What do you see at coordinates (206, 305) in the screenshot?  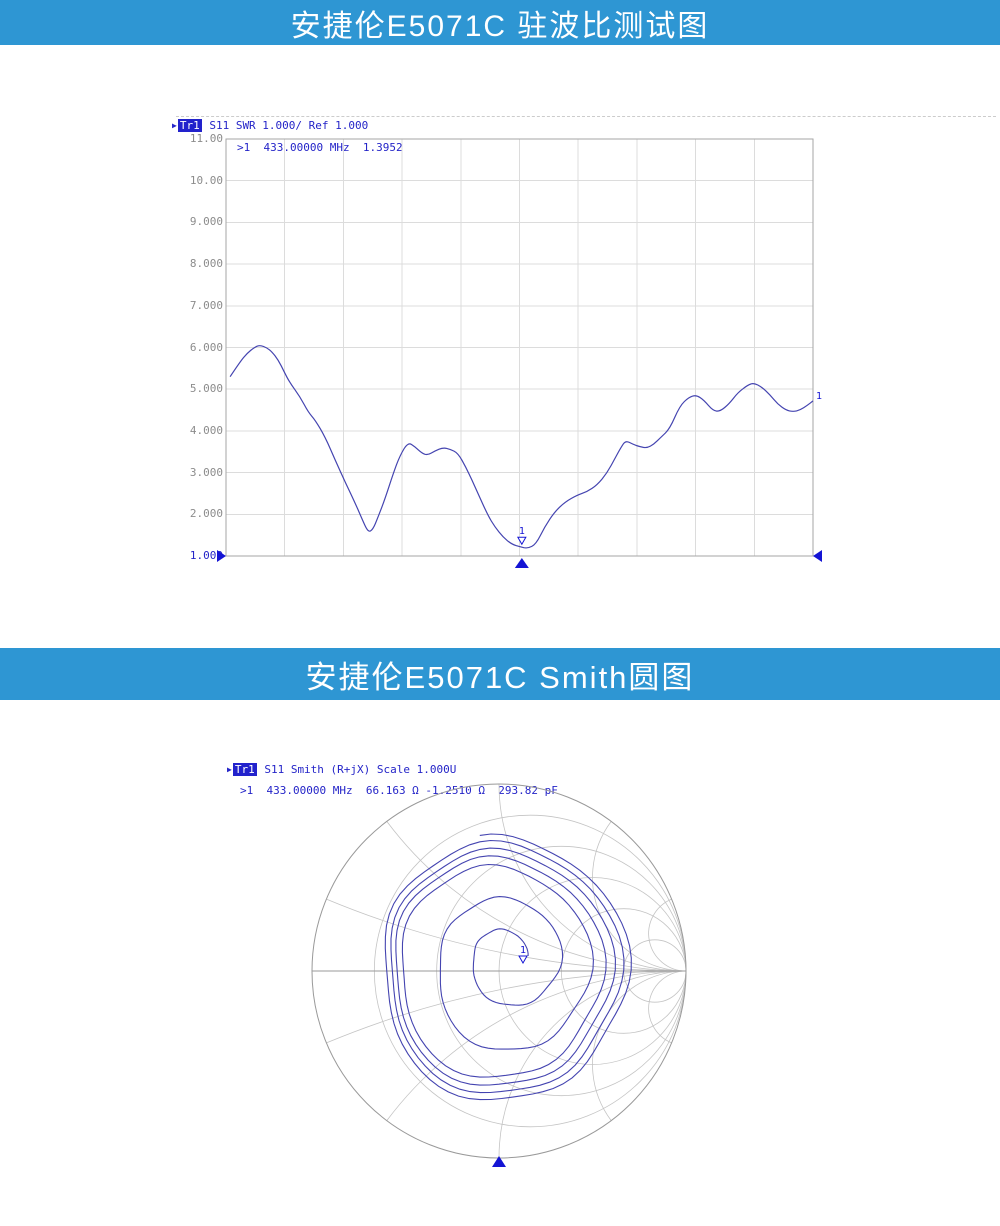 I see `swr-y-tick-label: 7.000` at bounding box center [206, 305].